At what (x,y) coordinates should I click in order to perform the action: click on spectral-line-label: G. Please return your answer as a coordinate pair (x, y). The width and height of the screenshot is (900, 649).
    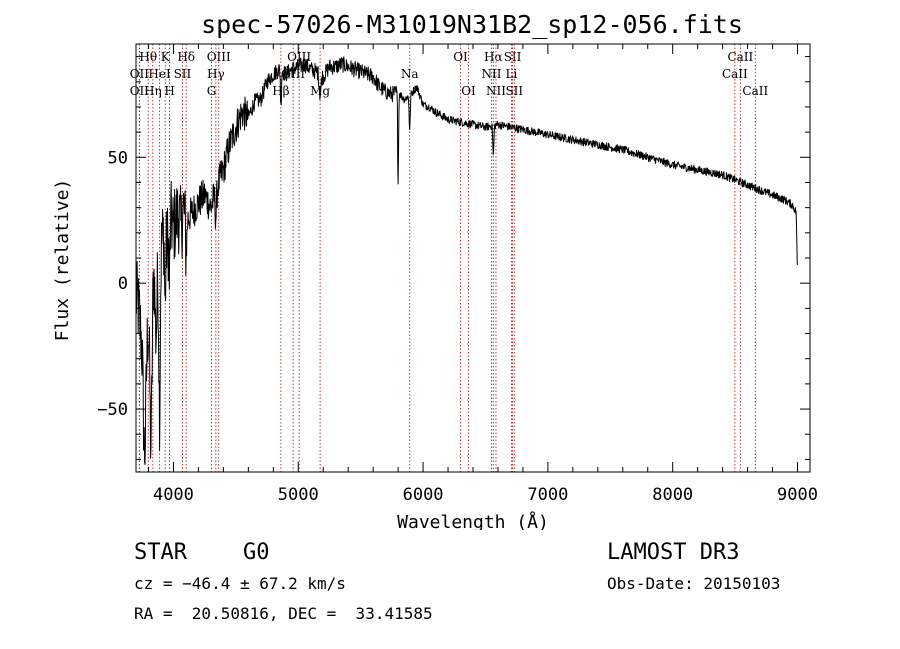
    Looking at the image, I should click on (212, 91).